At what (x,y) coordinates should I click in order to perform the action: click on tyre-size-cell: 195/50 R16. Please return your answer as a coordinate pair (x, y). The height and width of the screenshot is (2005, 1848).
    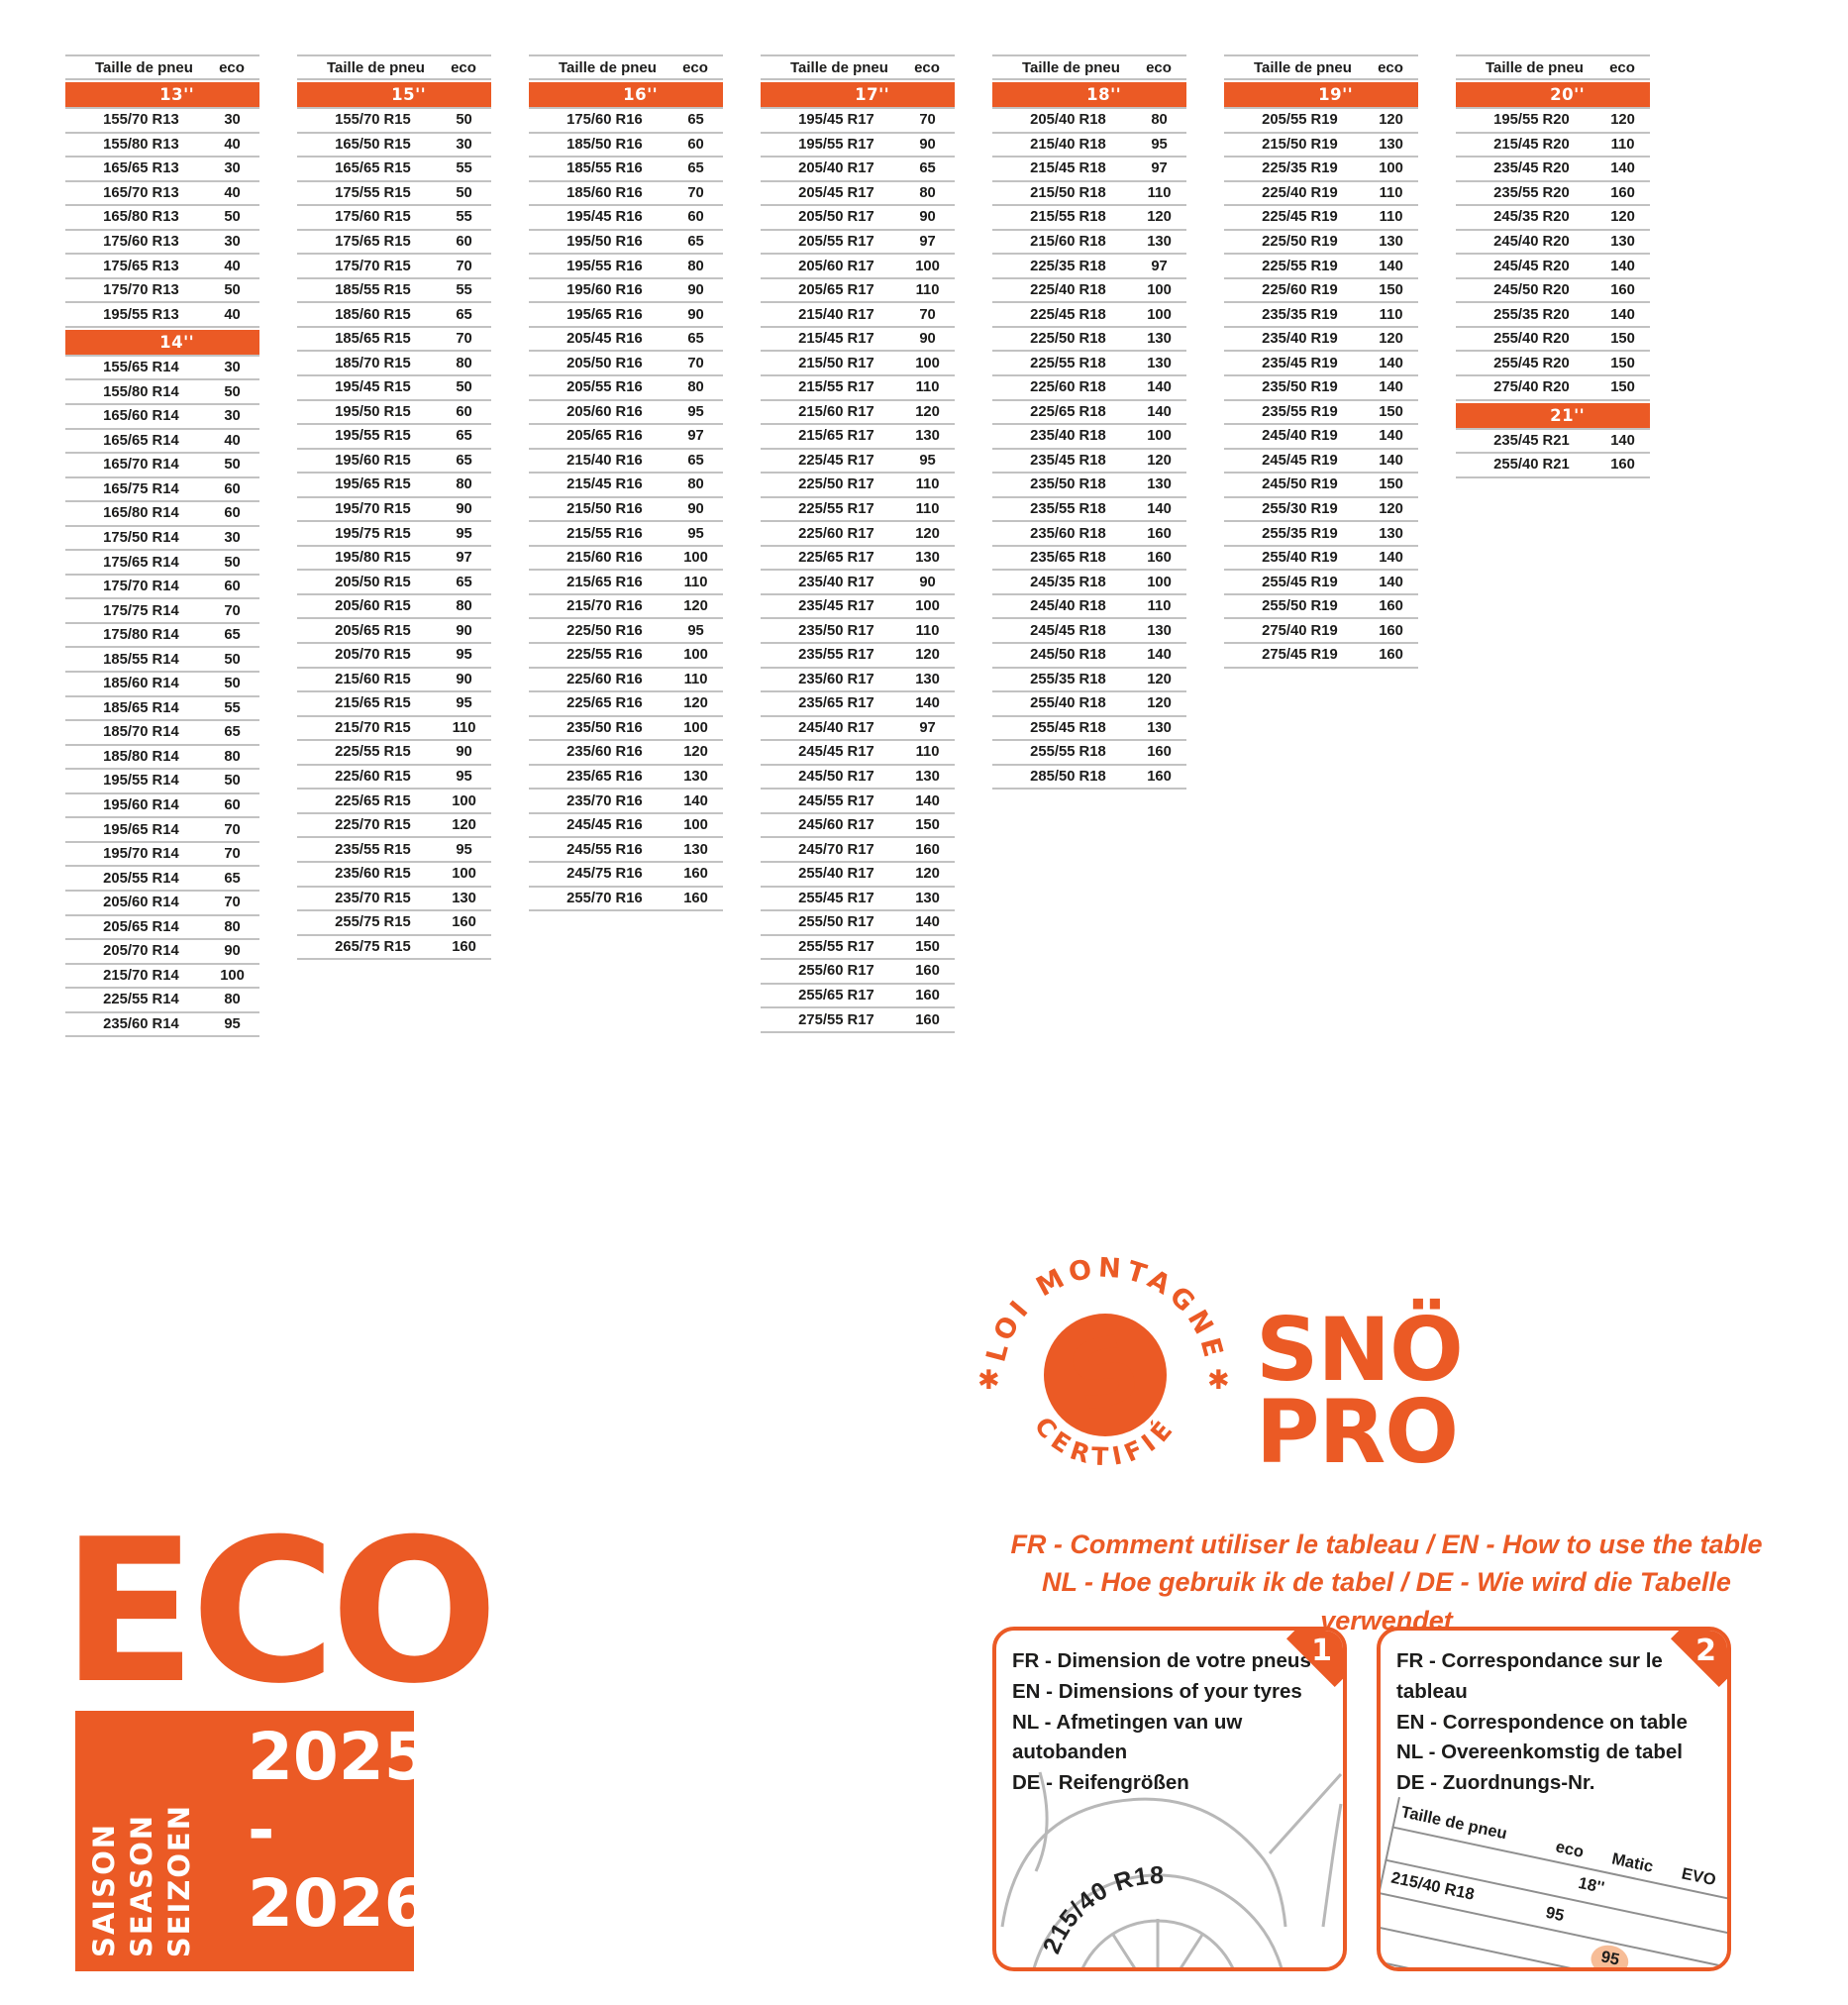
    Looking at the image, I should click on (605, 242).